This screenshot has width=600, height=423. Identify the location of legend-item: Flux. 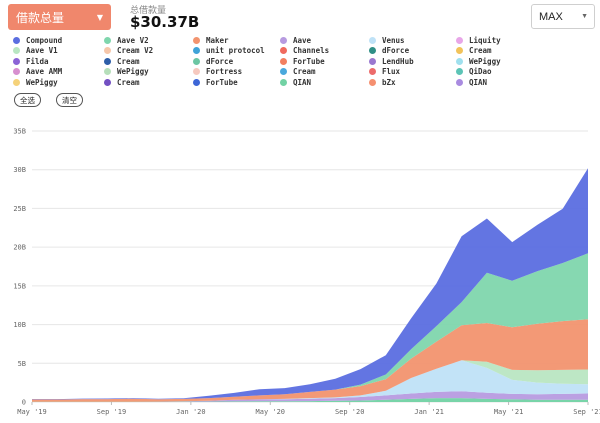
(412, 72).